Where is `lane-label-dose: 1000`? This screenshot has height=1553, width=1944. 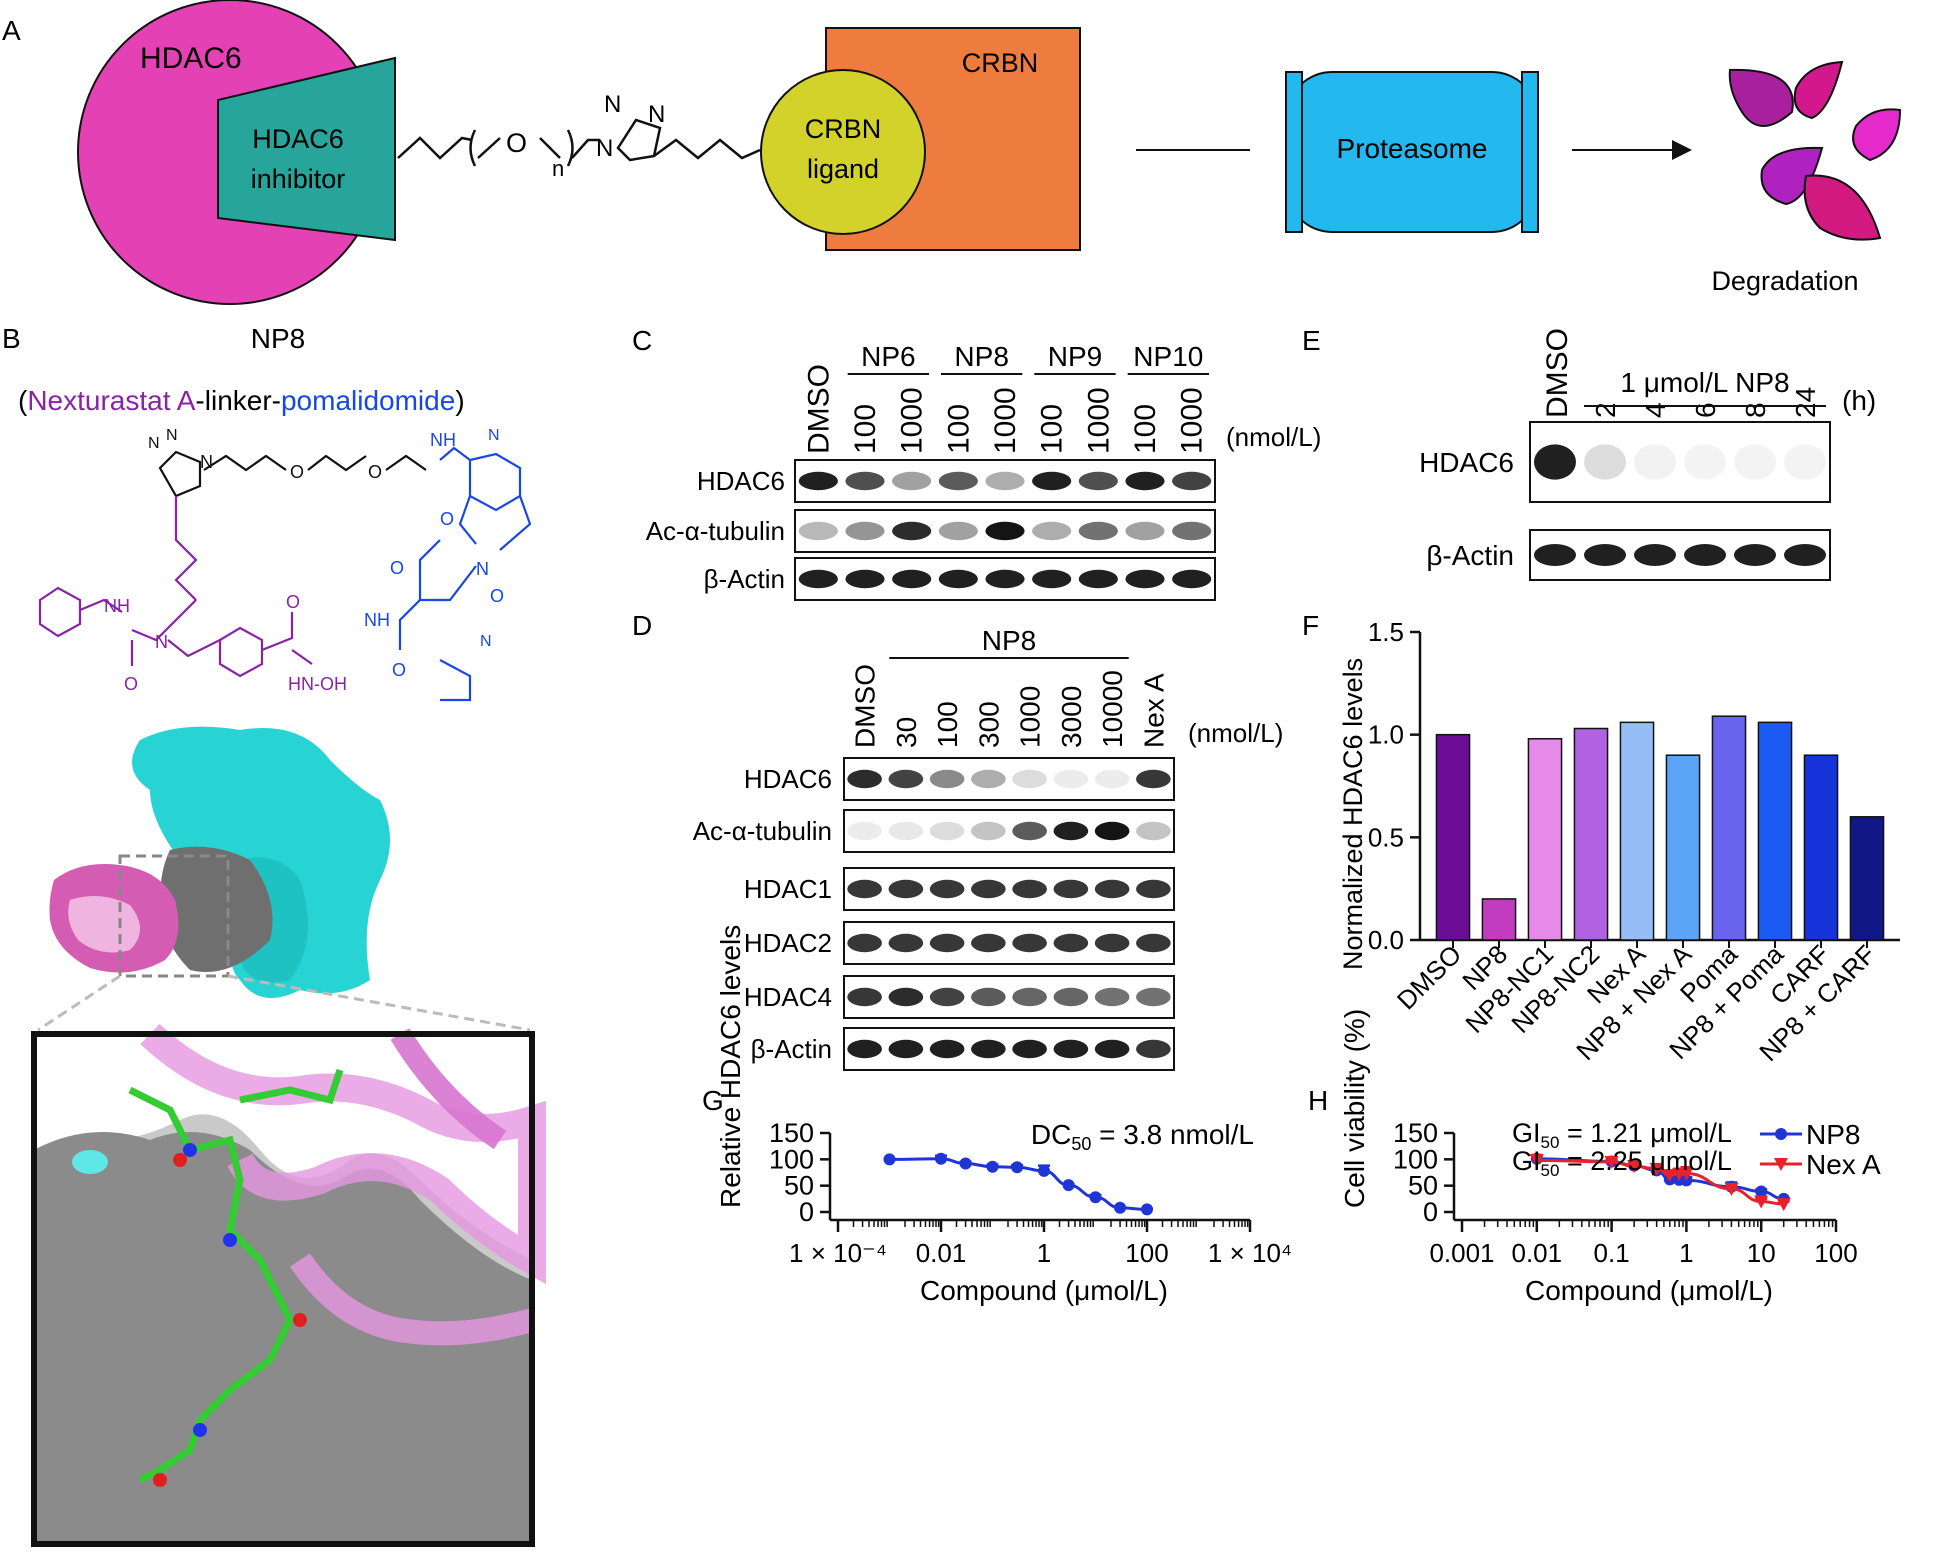 lane-label-dose: 1000 is located at coordinates (1098, 420).